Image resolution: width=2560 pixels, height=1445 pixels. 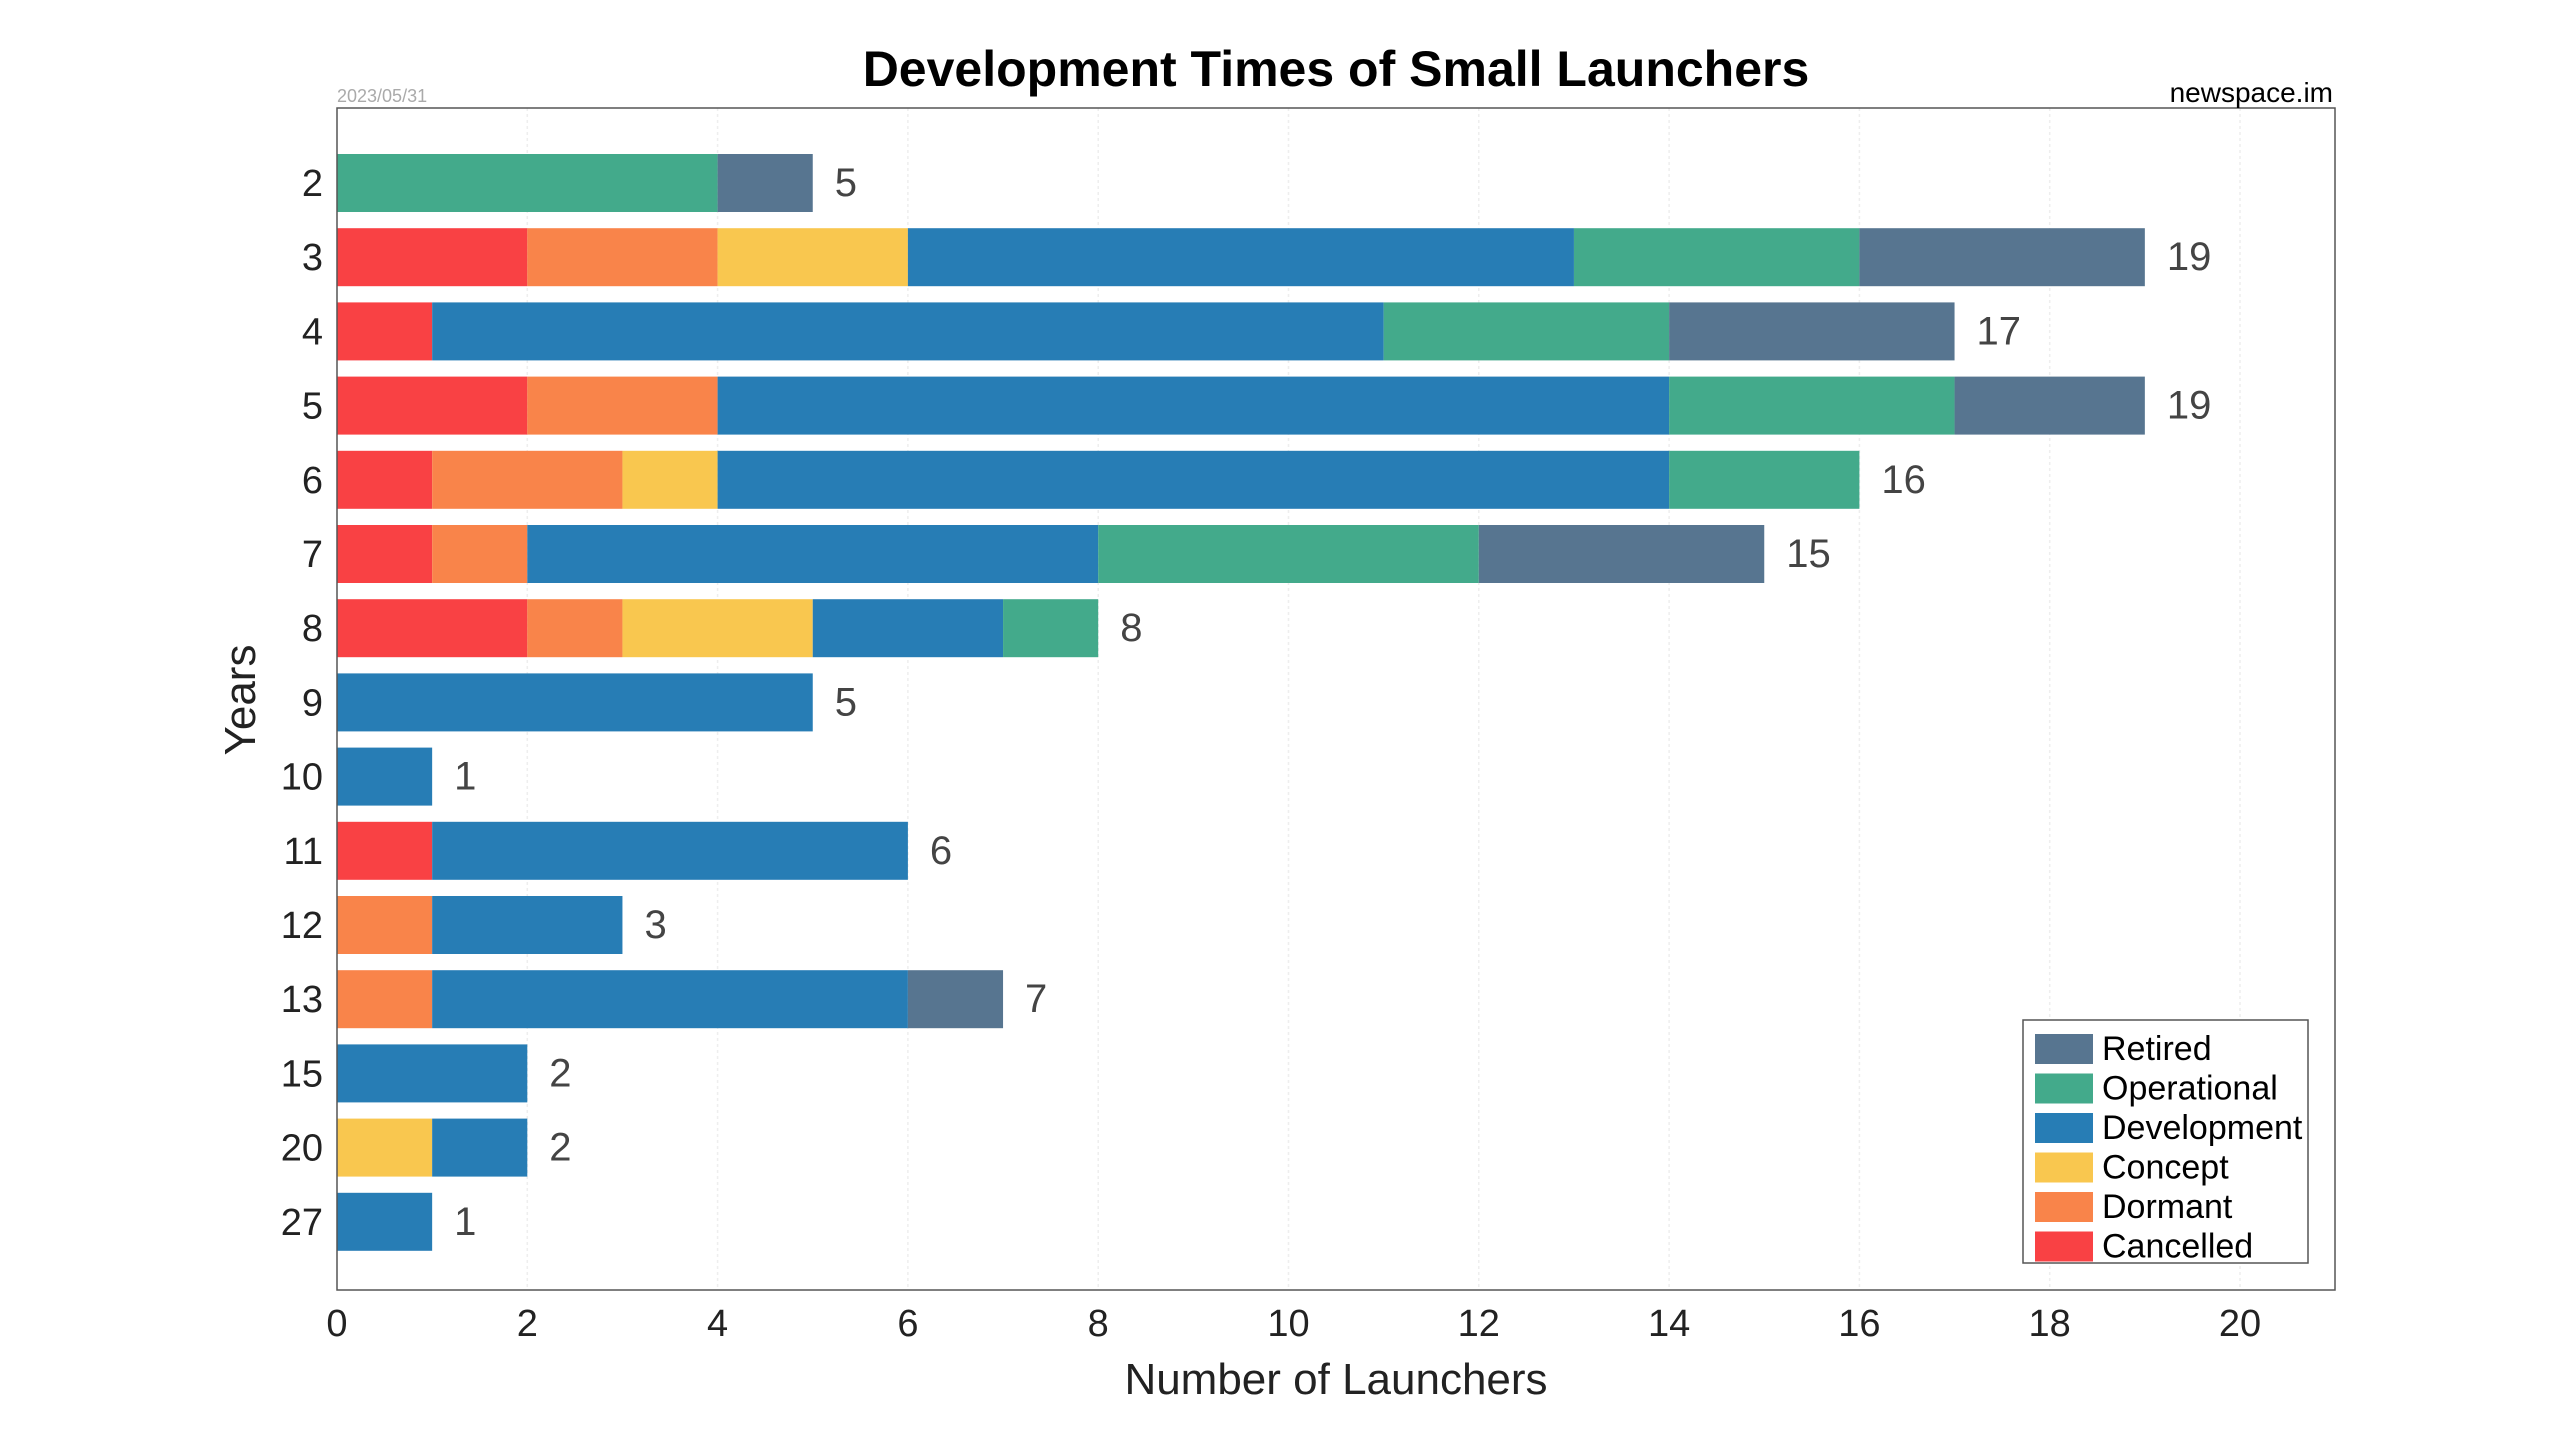 I want to click on x-tick-label: 4, so click(x=717, y=1324).